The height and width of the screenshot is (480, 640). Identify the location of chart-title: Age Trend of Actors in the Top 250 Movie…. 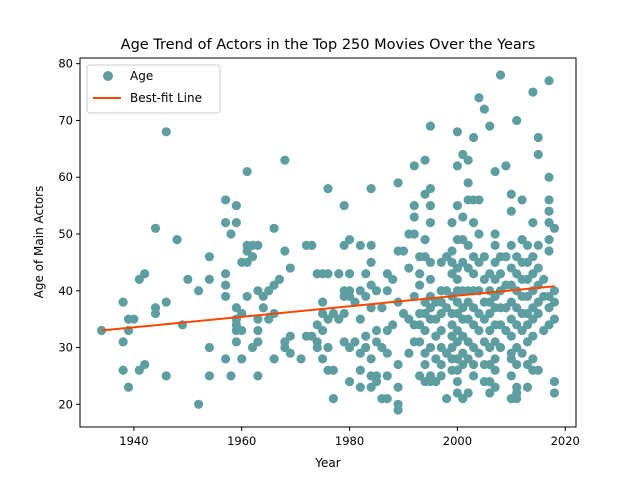
(328, 45).